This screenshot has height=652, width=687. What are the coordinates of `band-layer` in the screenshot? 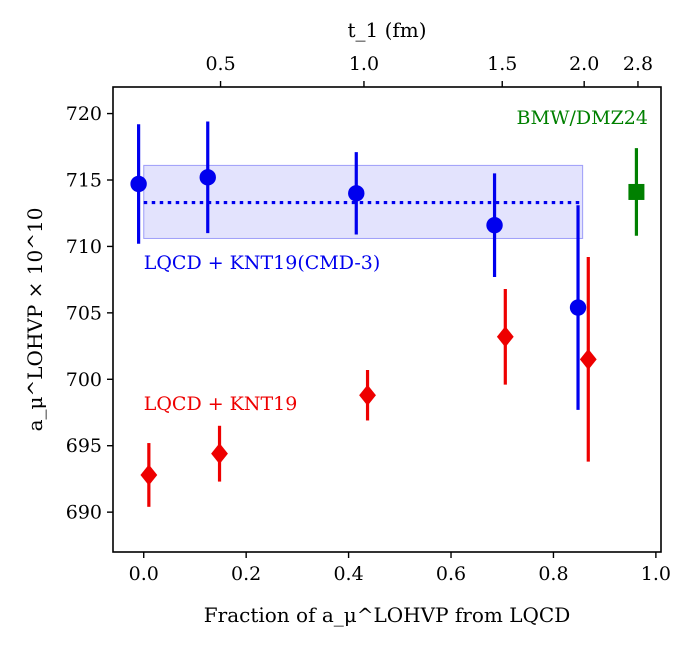 It's located at (363, 201).